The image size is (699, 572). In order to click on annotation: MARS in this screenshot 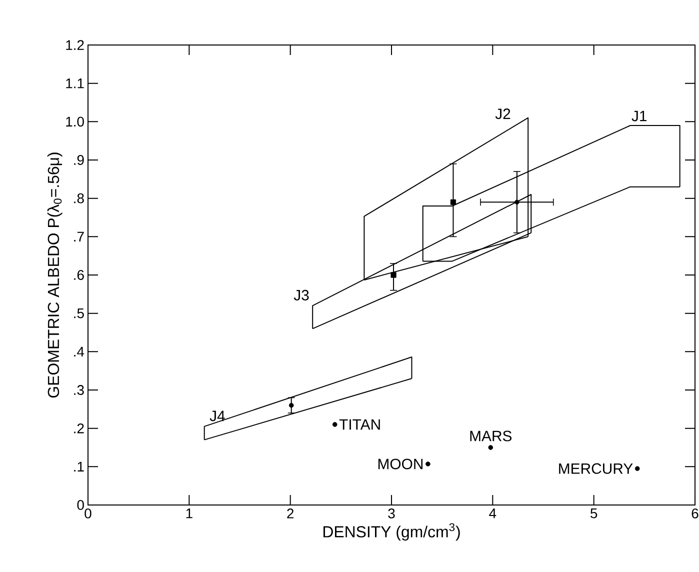, I will do `click(491, 436)`.